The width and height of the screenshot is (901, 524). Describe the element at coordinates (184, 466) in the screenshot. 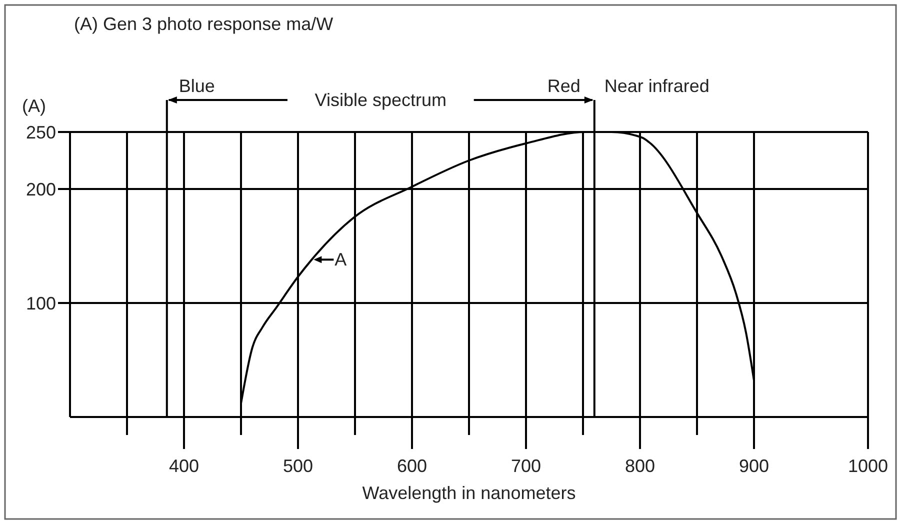

I see `x-tick-label: 400` at that location.